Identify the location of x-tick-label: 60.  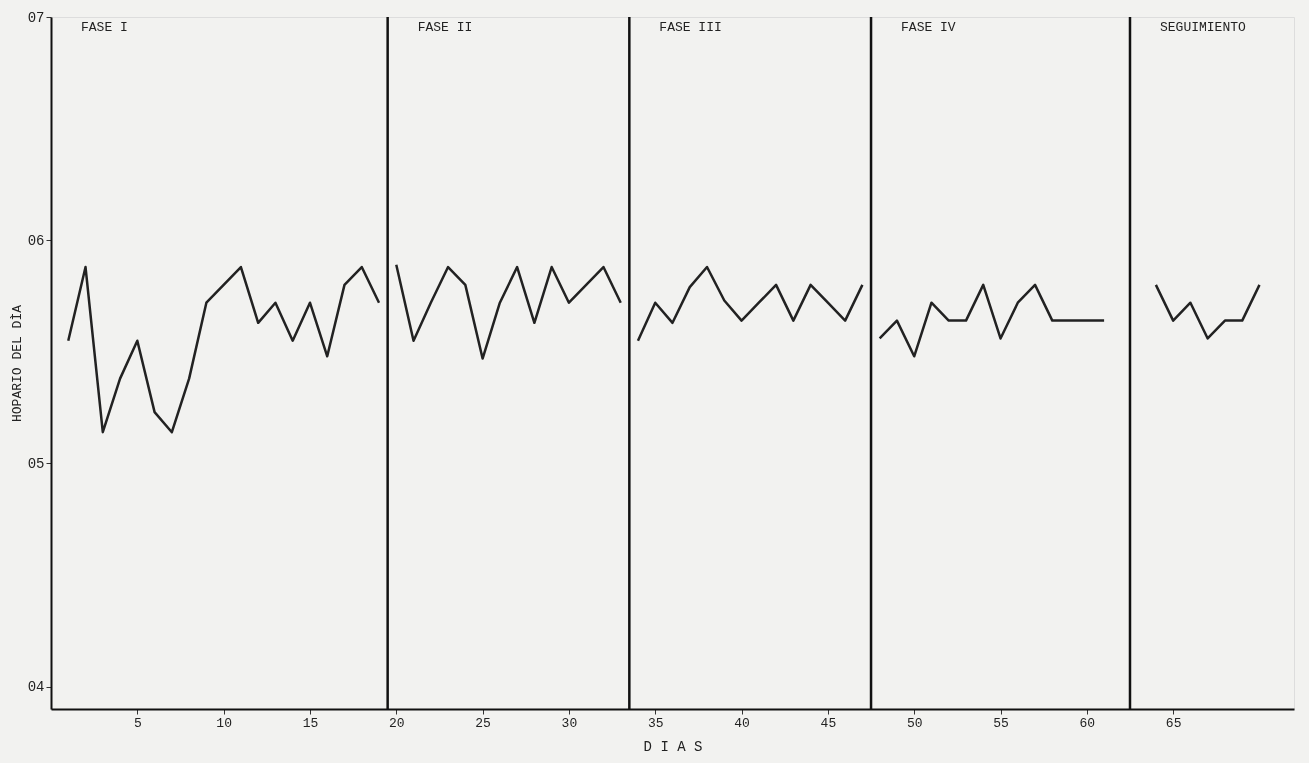
(1087, 723).